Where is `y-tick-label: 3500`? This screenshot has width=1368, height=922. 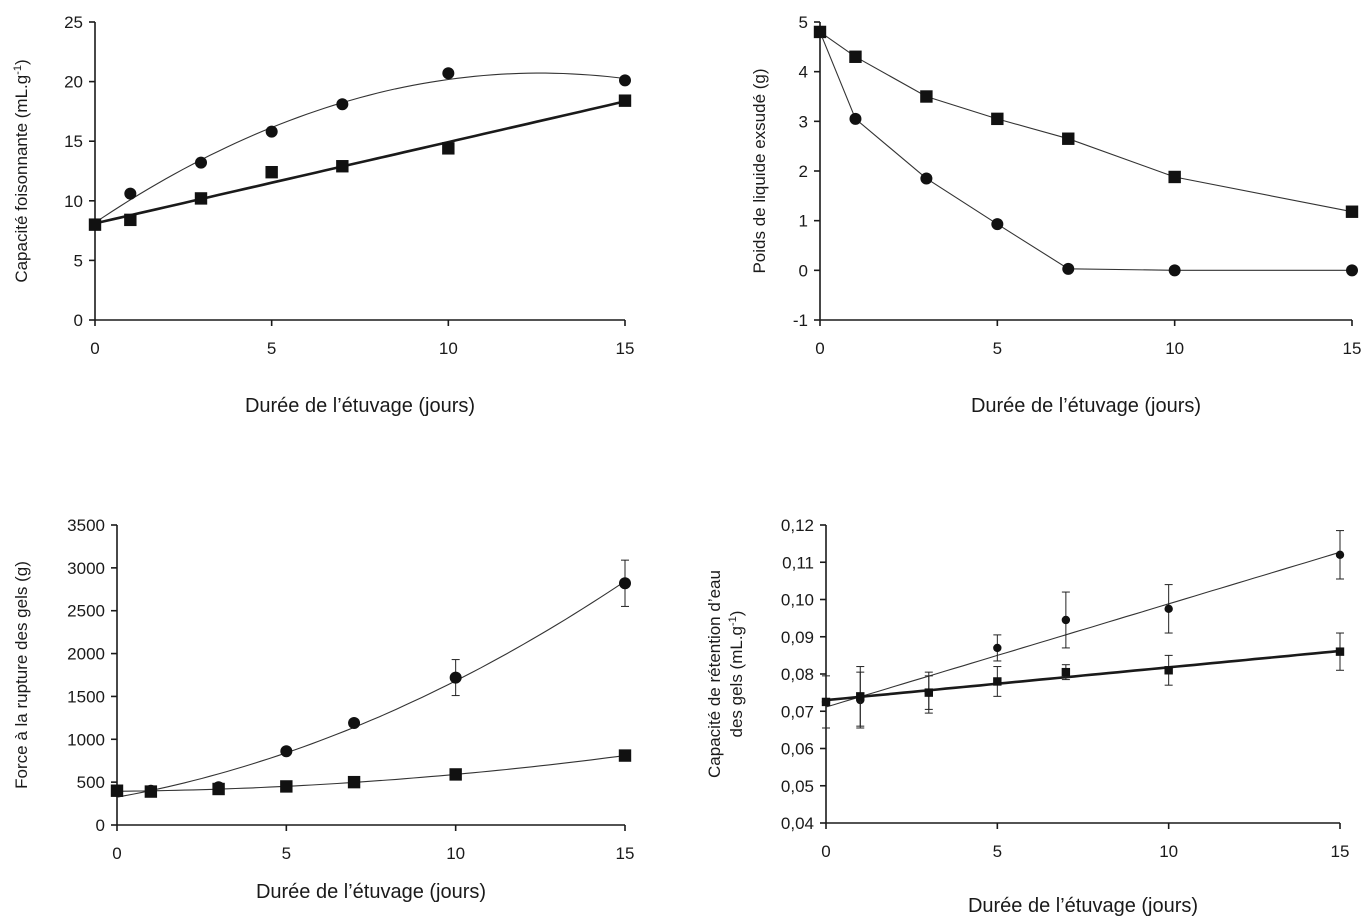 y-tick-label: 3500 is located at coordinates (86, 525).